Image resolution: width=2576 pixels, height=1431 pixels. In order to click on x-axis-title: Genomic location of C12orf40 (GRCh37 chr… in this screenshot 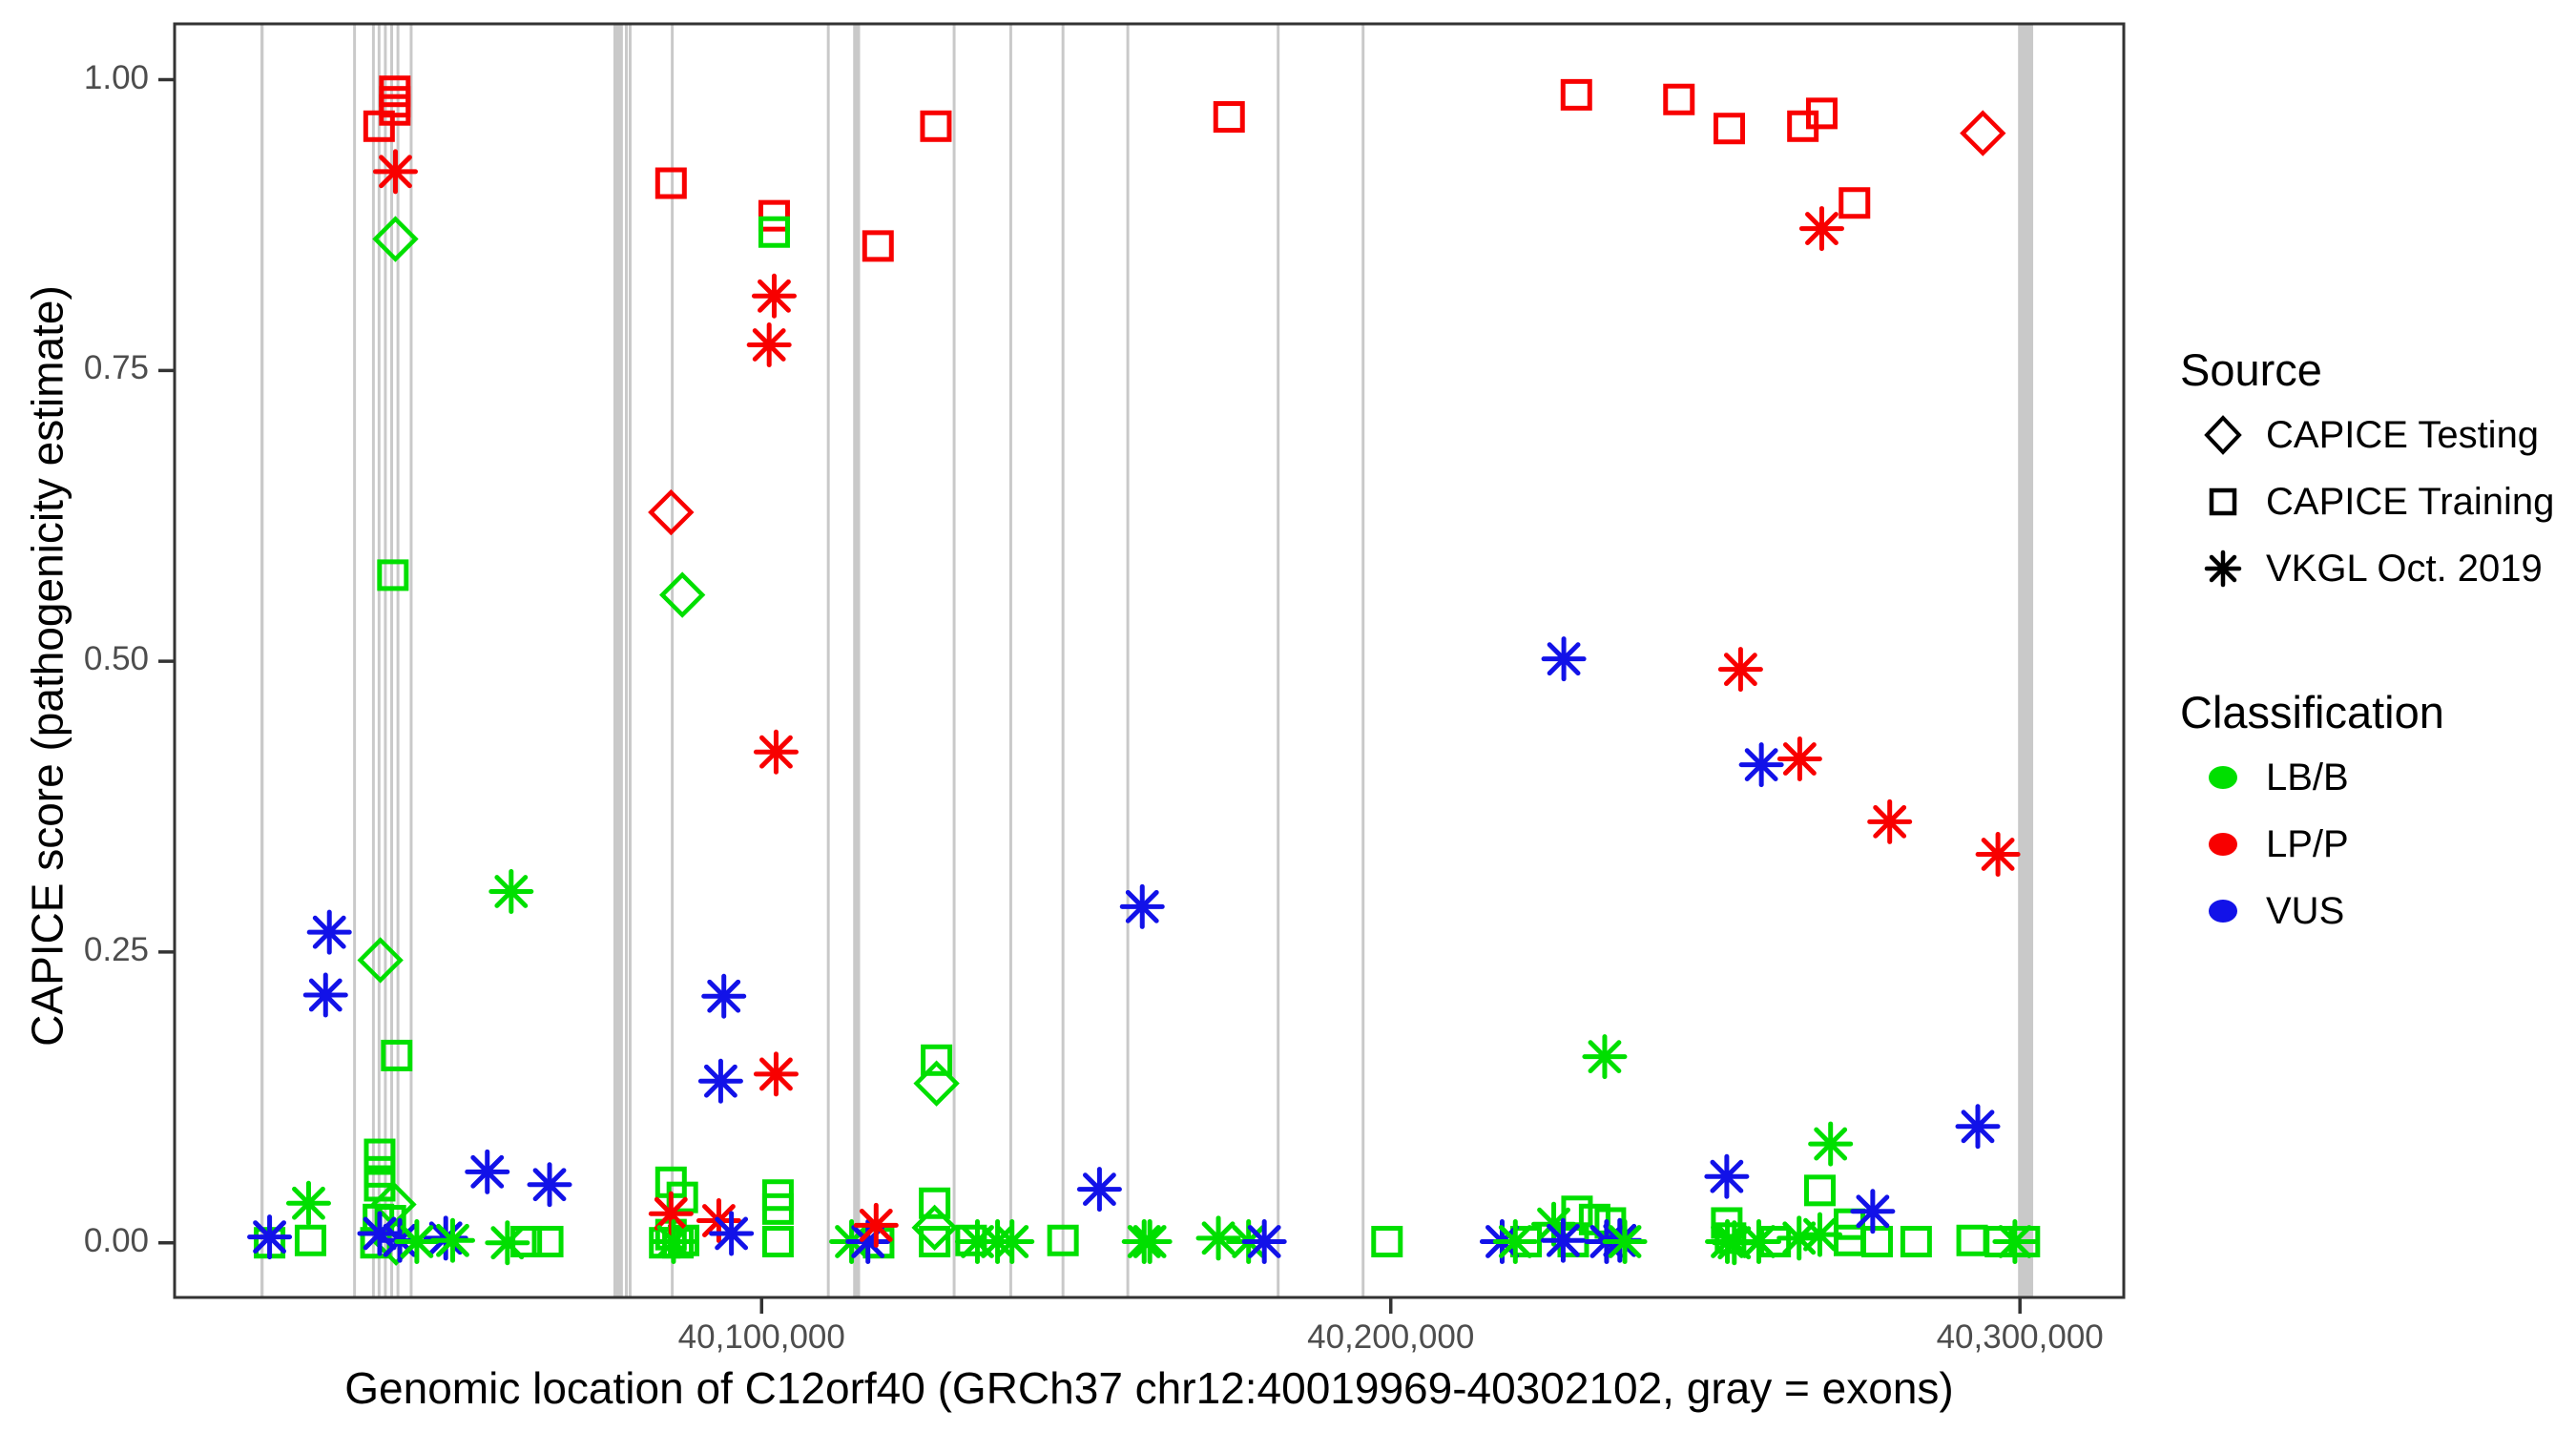, I will do `click(1149, 1388)`.